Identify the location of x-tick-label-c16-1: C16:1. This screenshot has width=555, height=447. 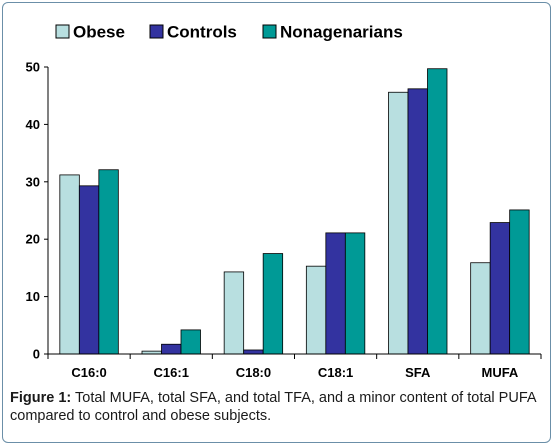
(171, 372).